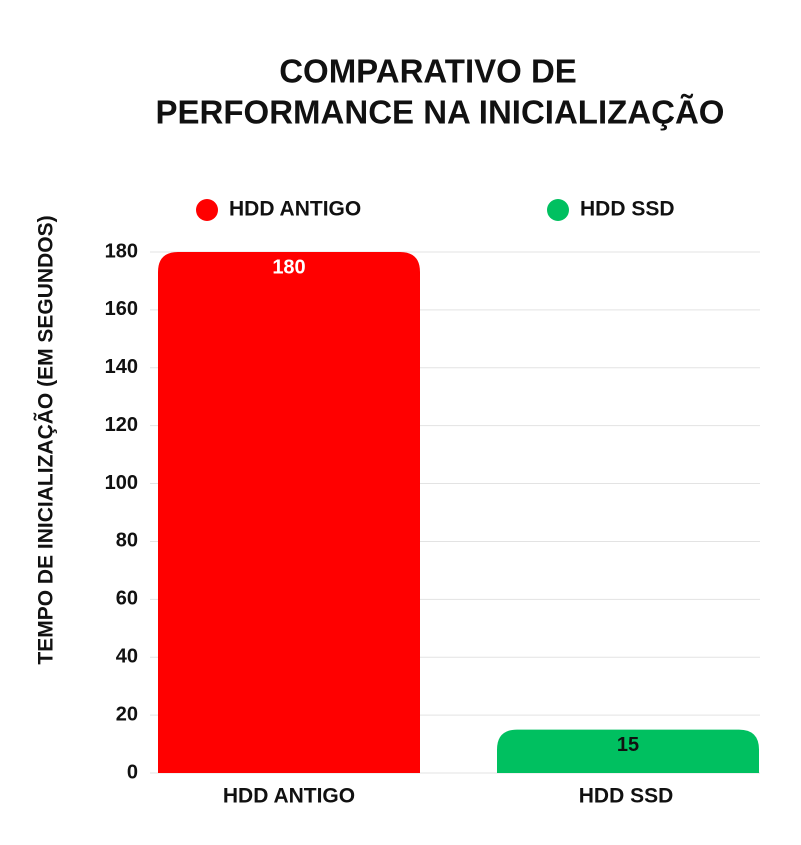 The image size is (801, 845). What do you see at coordinates (626, 796) in the screenshot?
I see `x-tick-label: HDD SSD` at bounding box center [626, 796].